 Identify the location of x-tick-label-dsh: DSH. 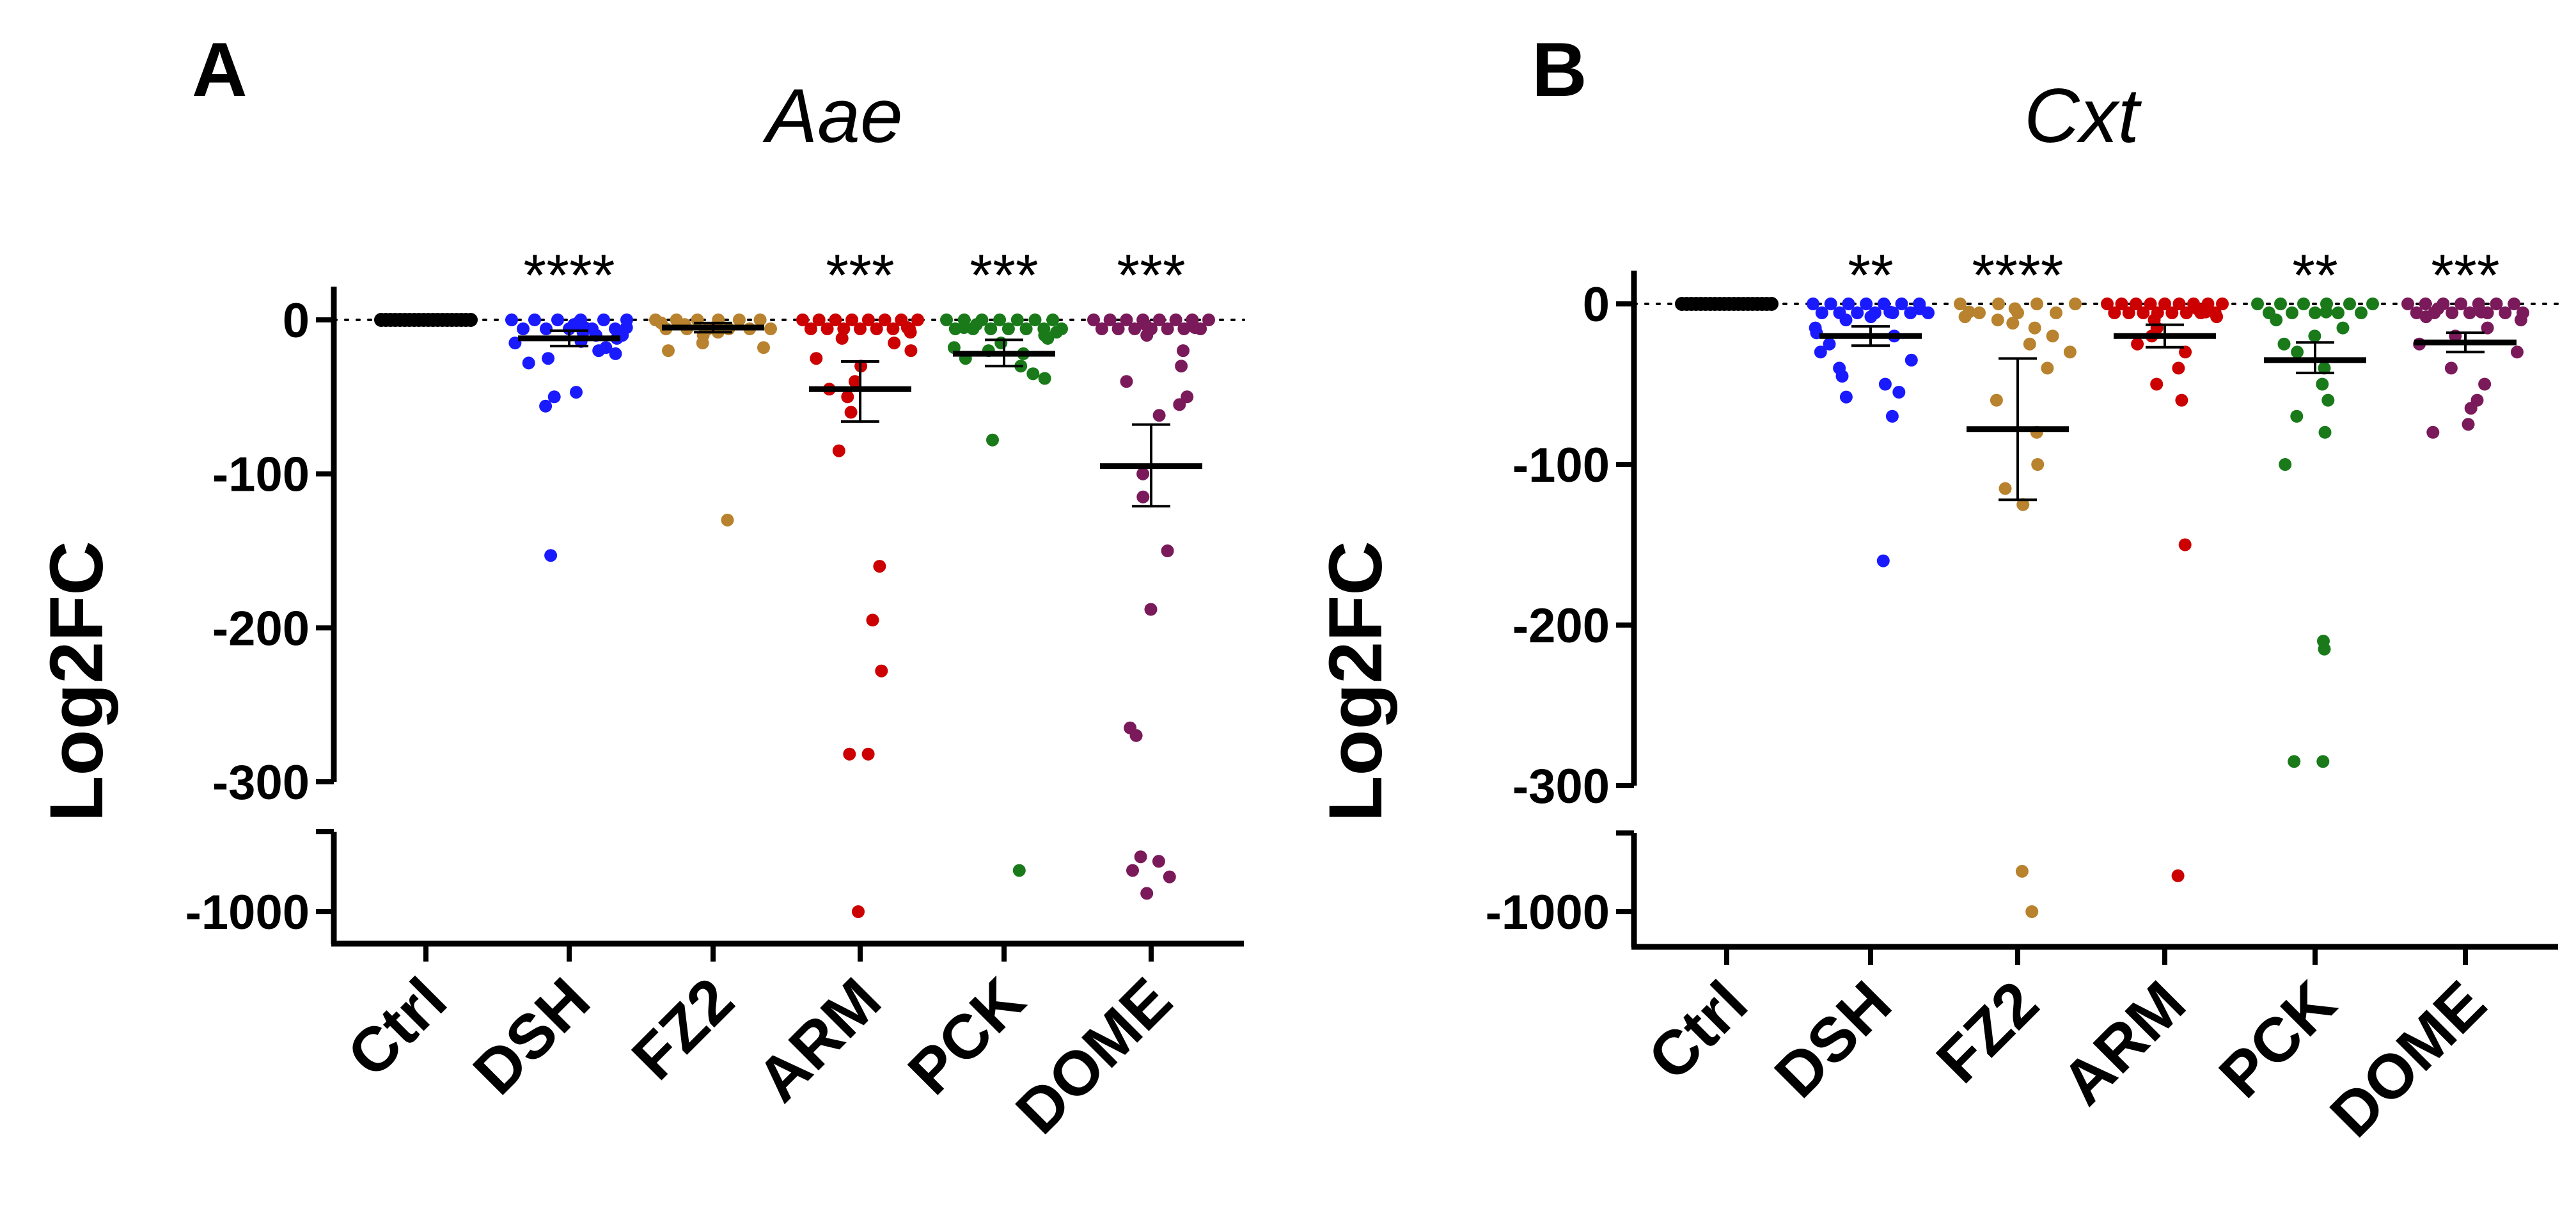
(531, 1035).